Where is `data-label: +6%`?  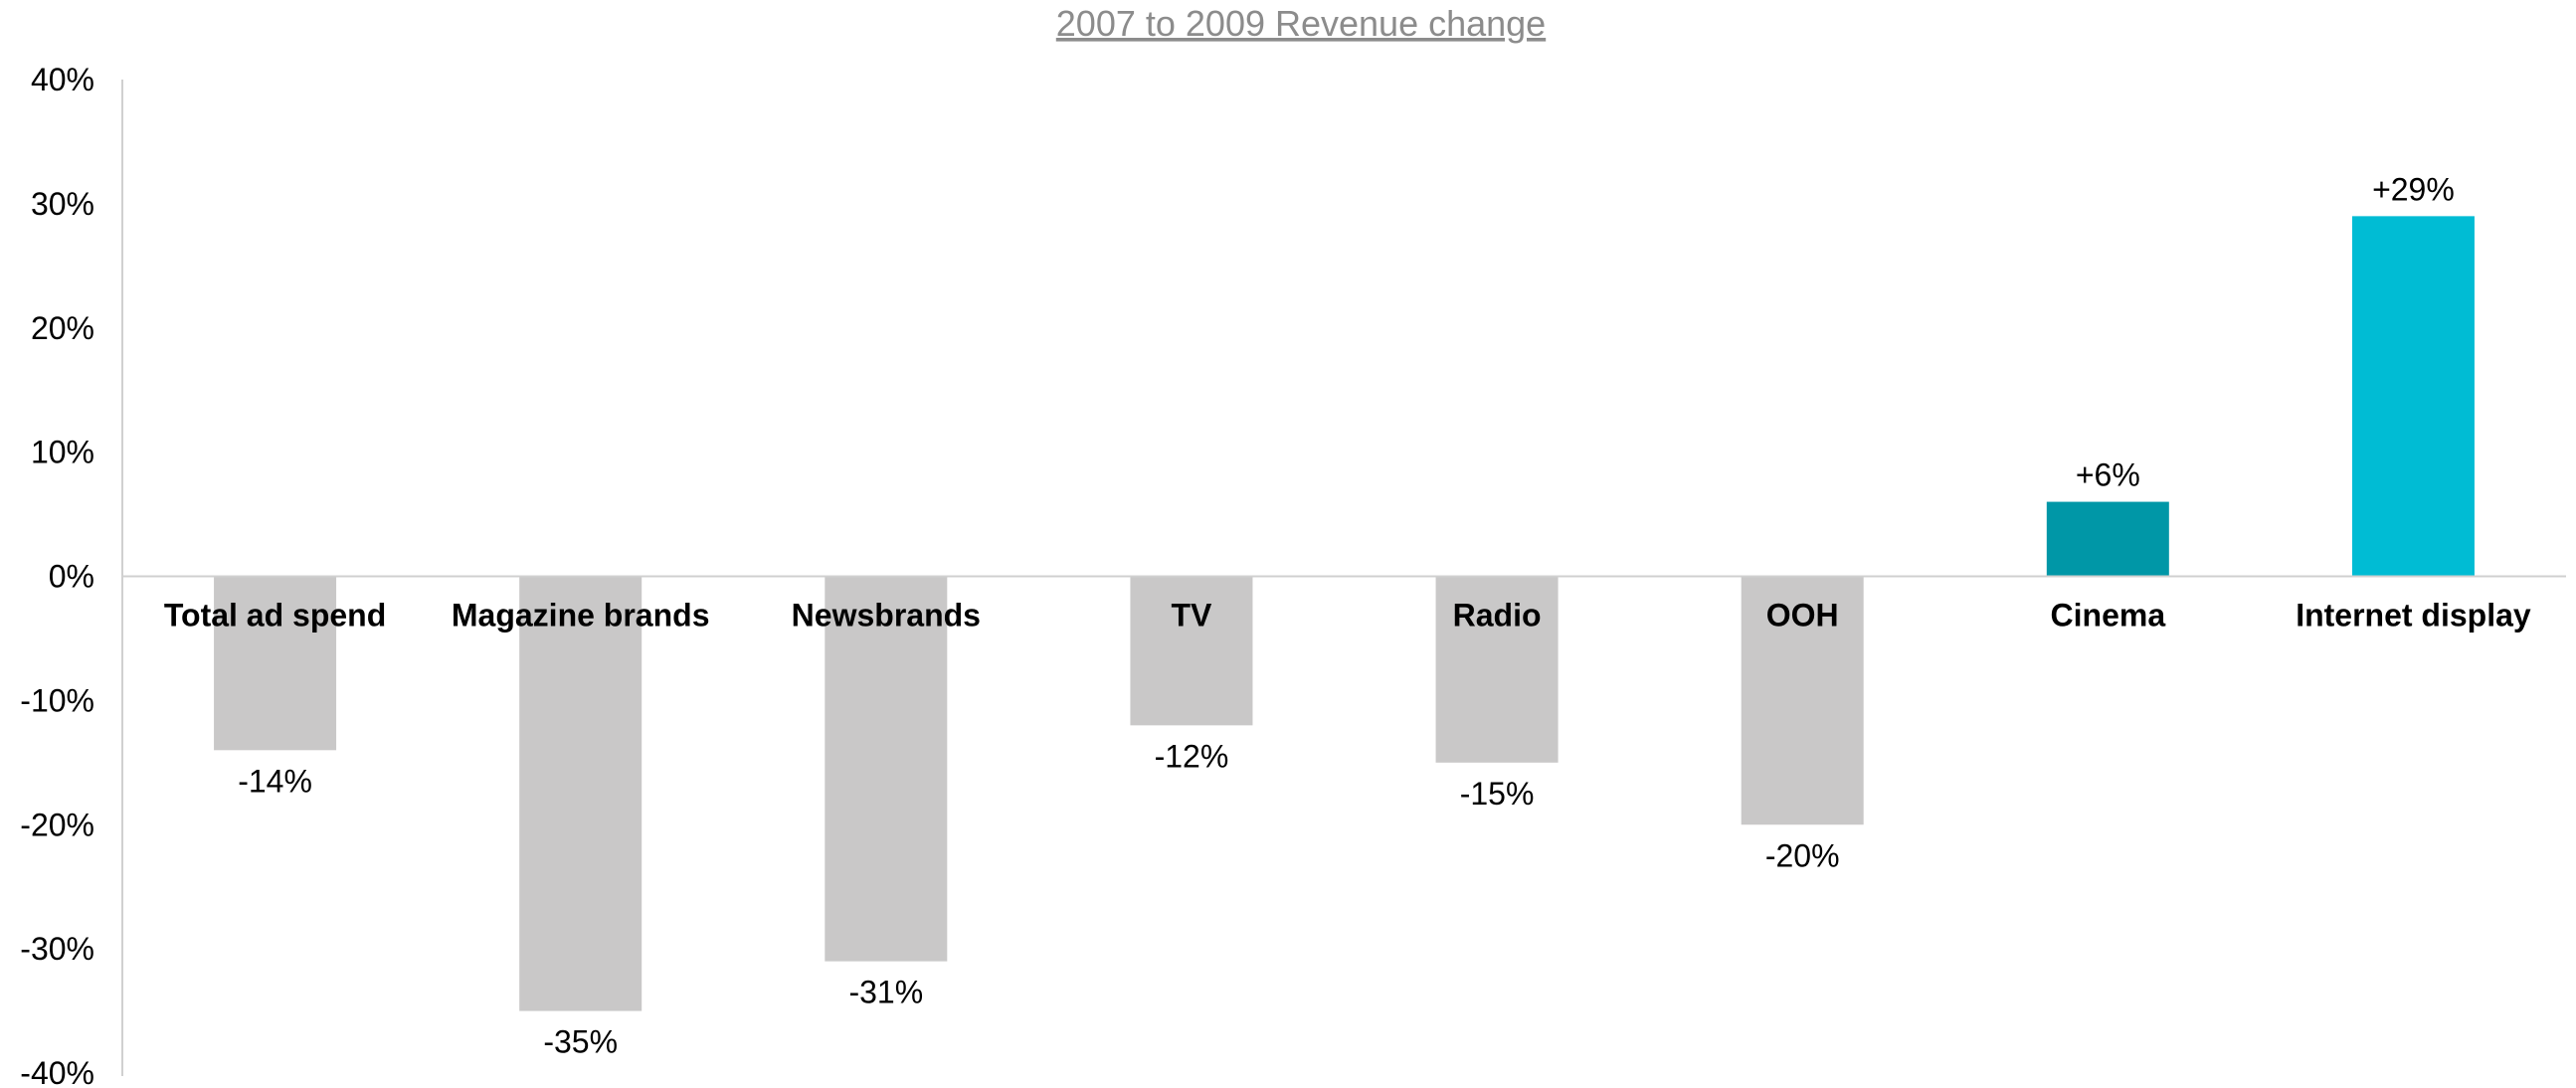 data-label: +6% is located at coordinates (2108, 475).